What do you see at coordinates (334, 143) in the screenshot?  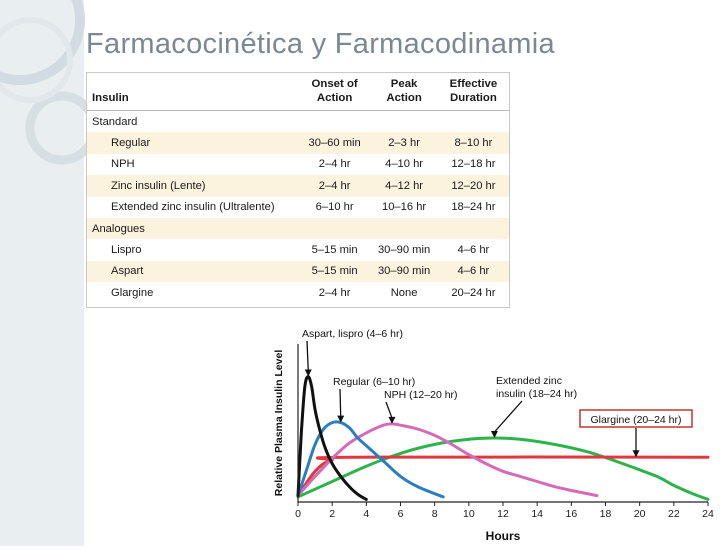 I see `onset-value: 30–60 min` at bounding box center [334, 143].